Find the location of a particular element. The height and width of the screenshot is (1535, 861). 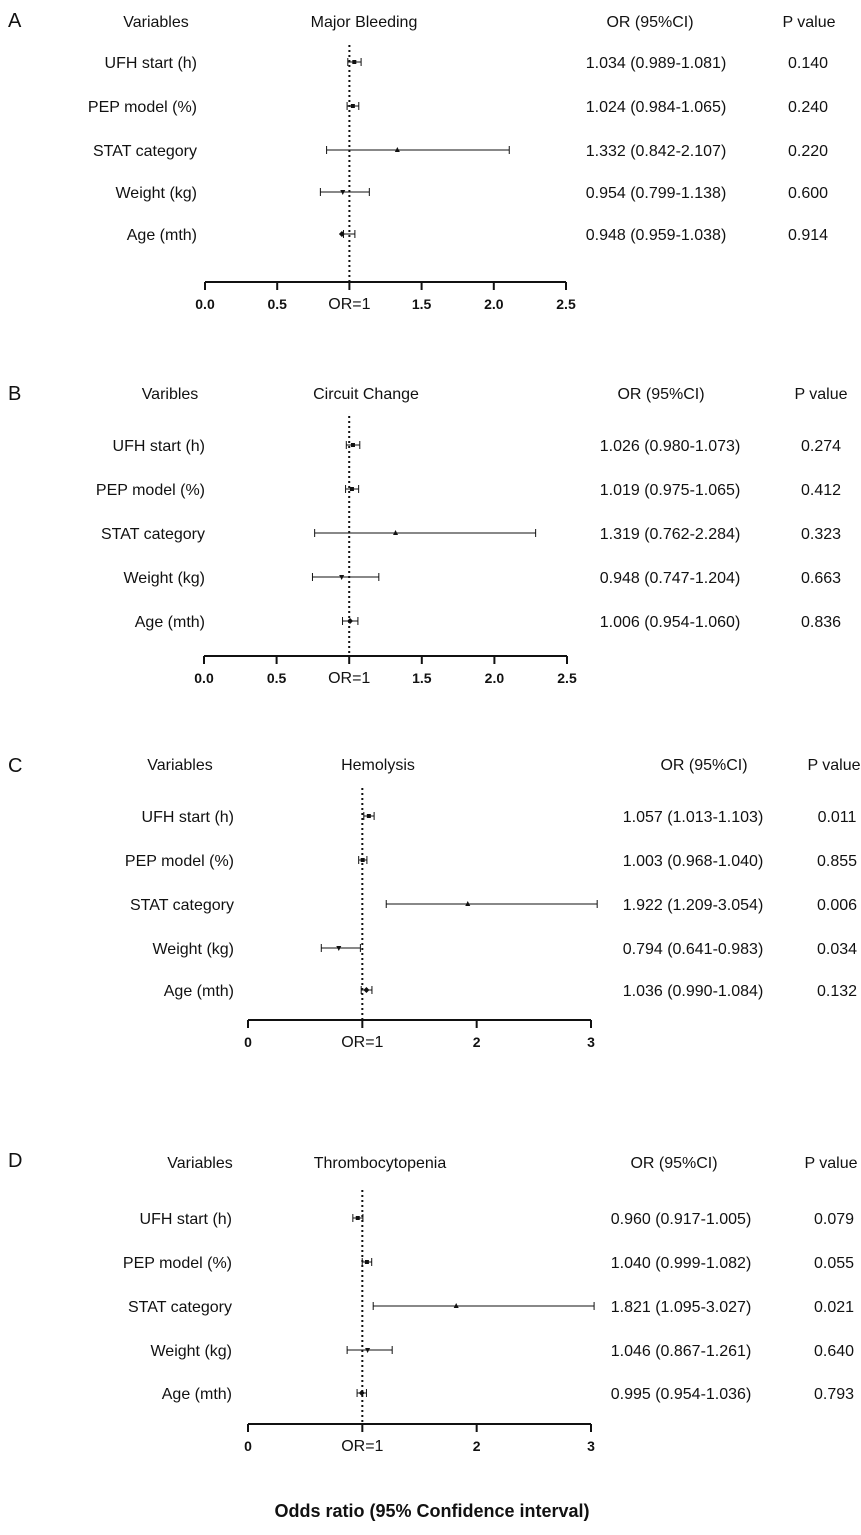

x-tick-label: 0.5 is located at coordinates (277, 304).